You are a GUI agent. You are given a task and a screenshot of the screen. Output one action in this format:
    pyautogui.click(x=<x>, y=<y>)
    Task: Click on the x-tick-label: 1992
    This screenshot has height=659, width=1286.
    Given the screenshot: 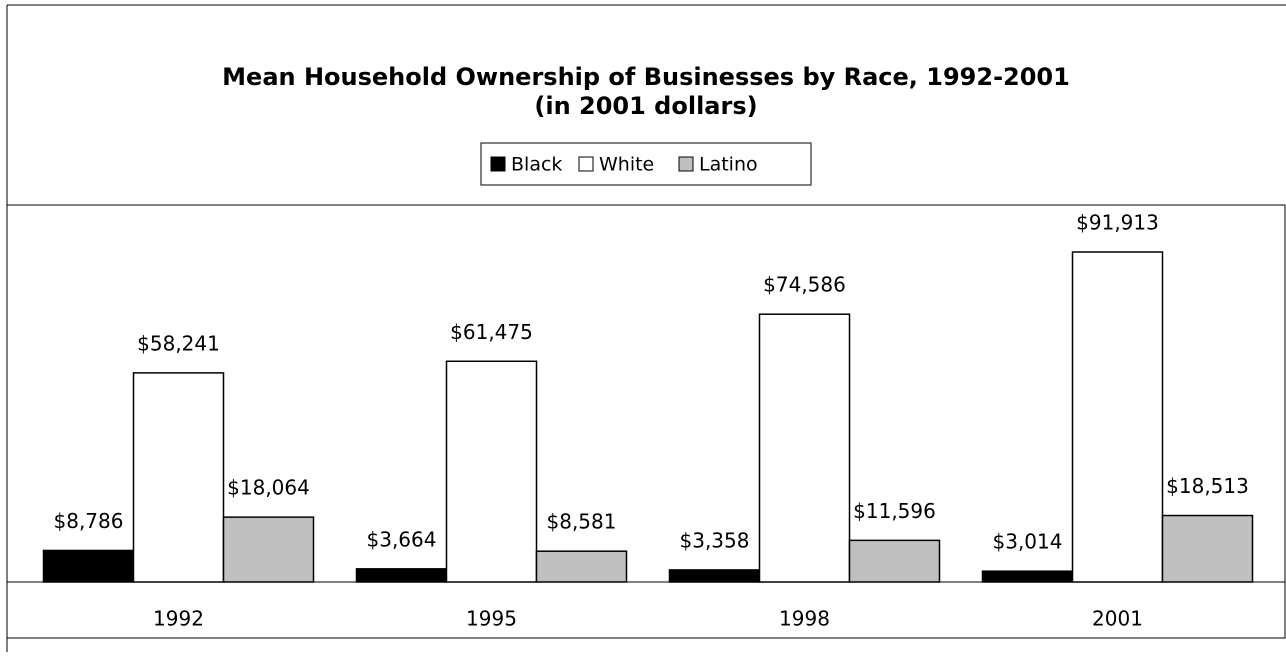 What is the action you would take?
    pyautogui.click(x=178, y=619)
    